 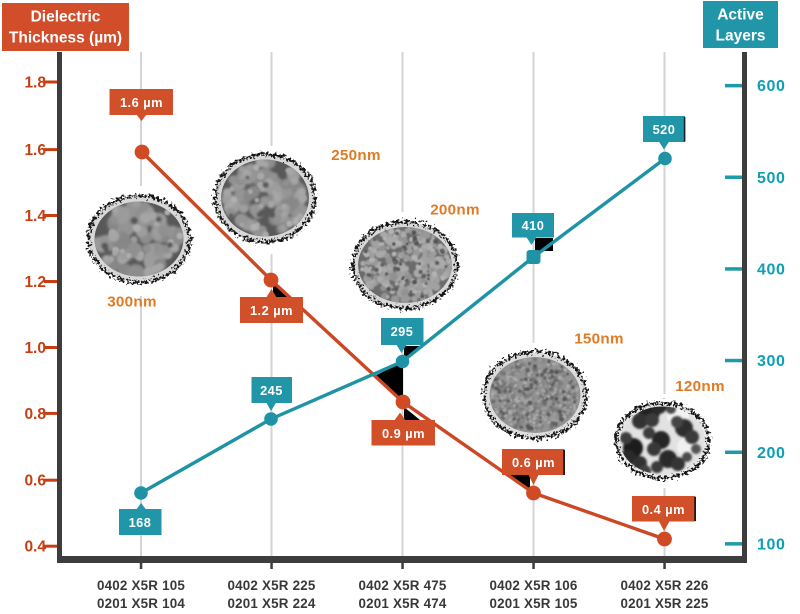 I want to click on svg-text: 0201 X5R 104, so click(x=141, y=603).